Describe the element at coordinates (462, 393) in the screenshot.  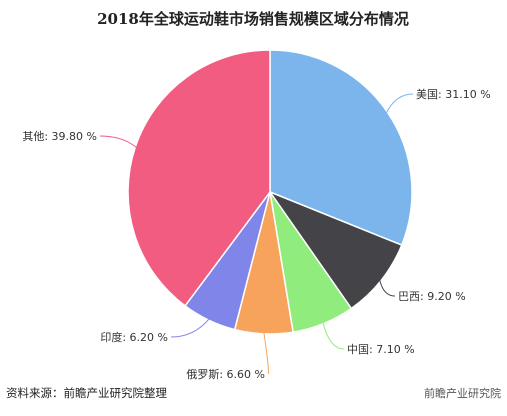
I see `watermark-text: 前瞻产业研究院` at that location.